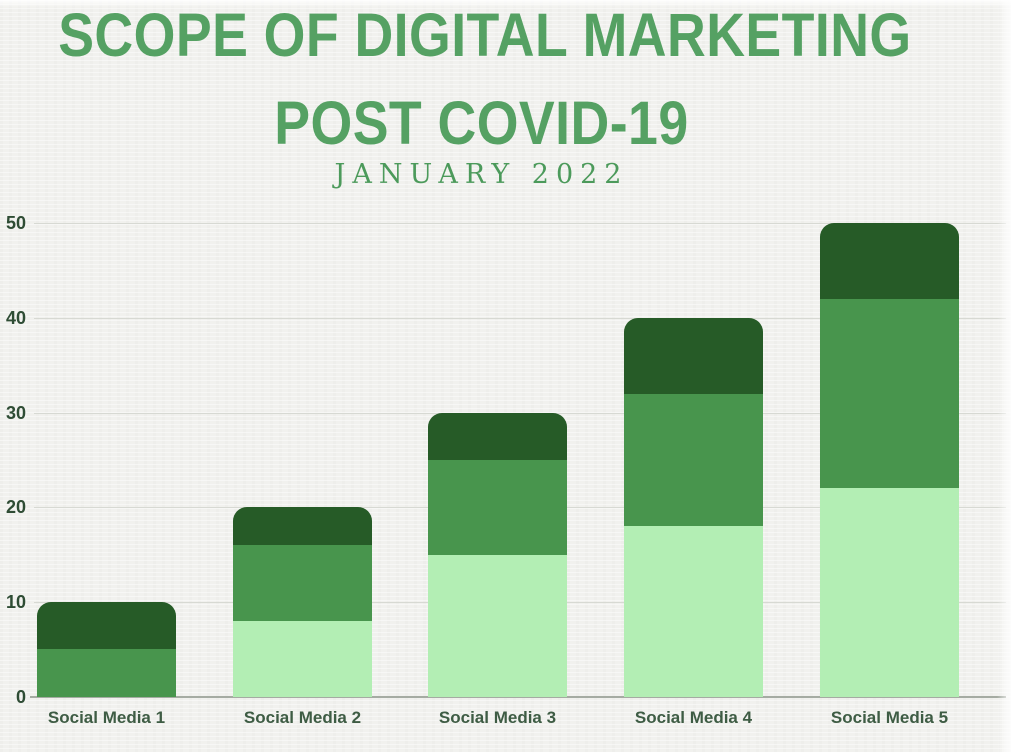  Describe the element at coordinates (15, 318) in the screenshot. I see `y-axis-tick-label: 40` at that location.